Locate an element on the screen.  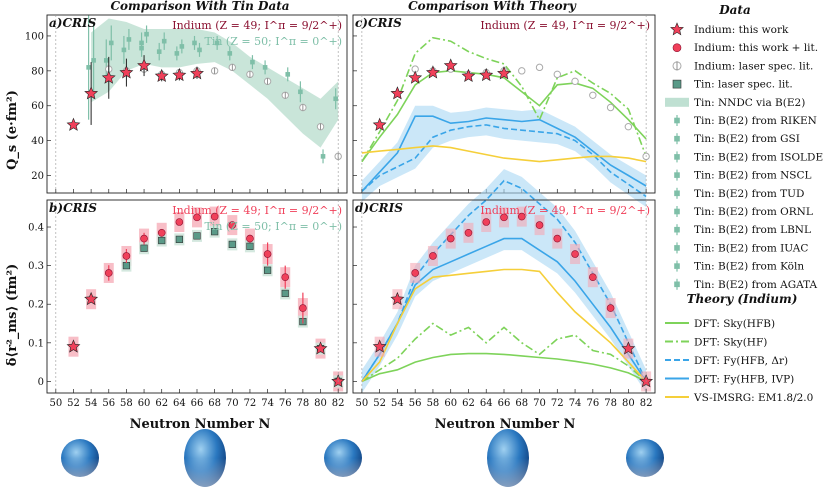
legend-item: Tin: B(E2) from IUAC is located at coordinates (751, 248).